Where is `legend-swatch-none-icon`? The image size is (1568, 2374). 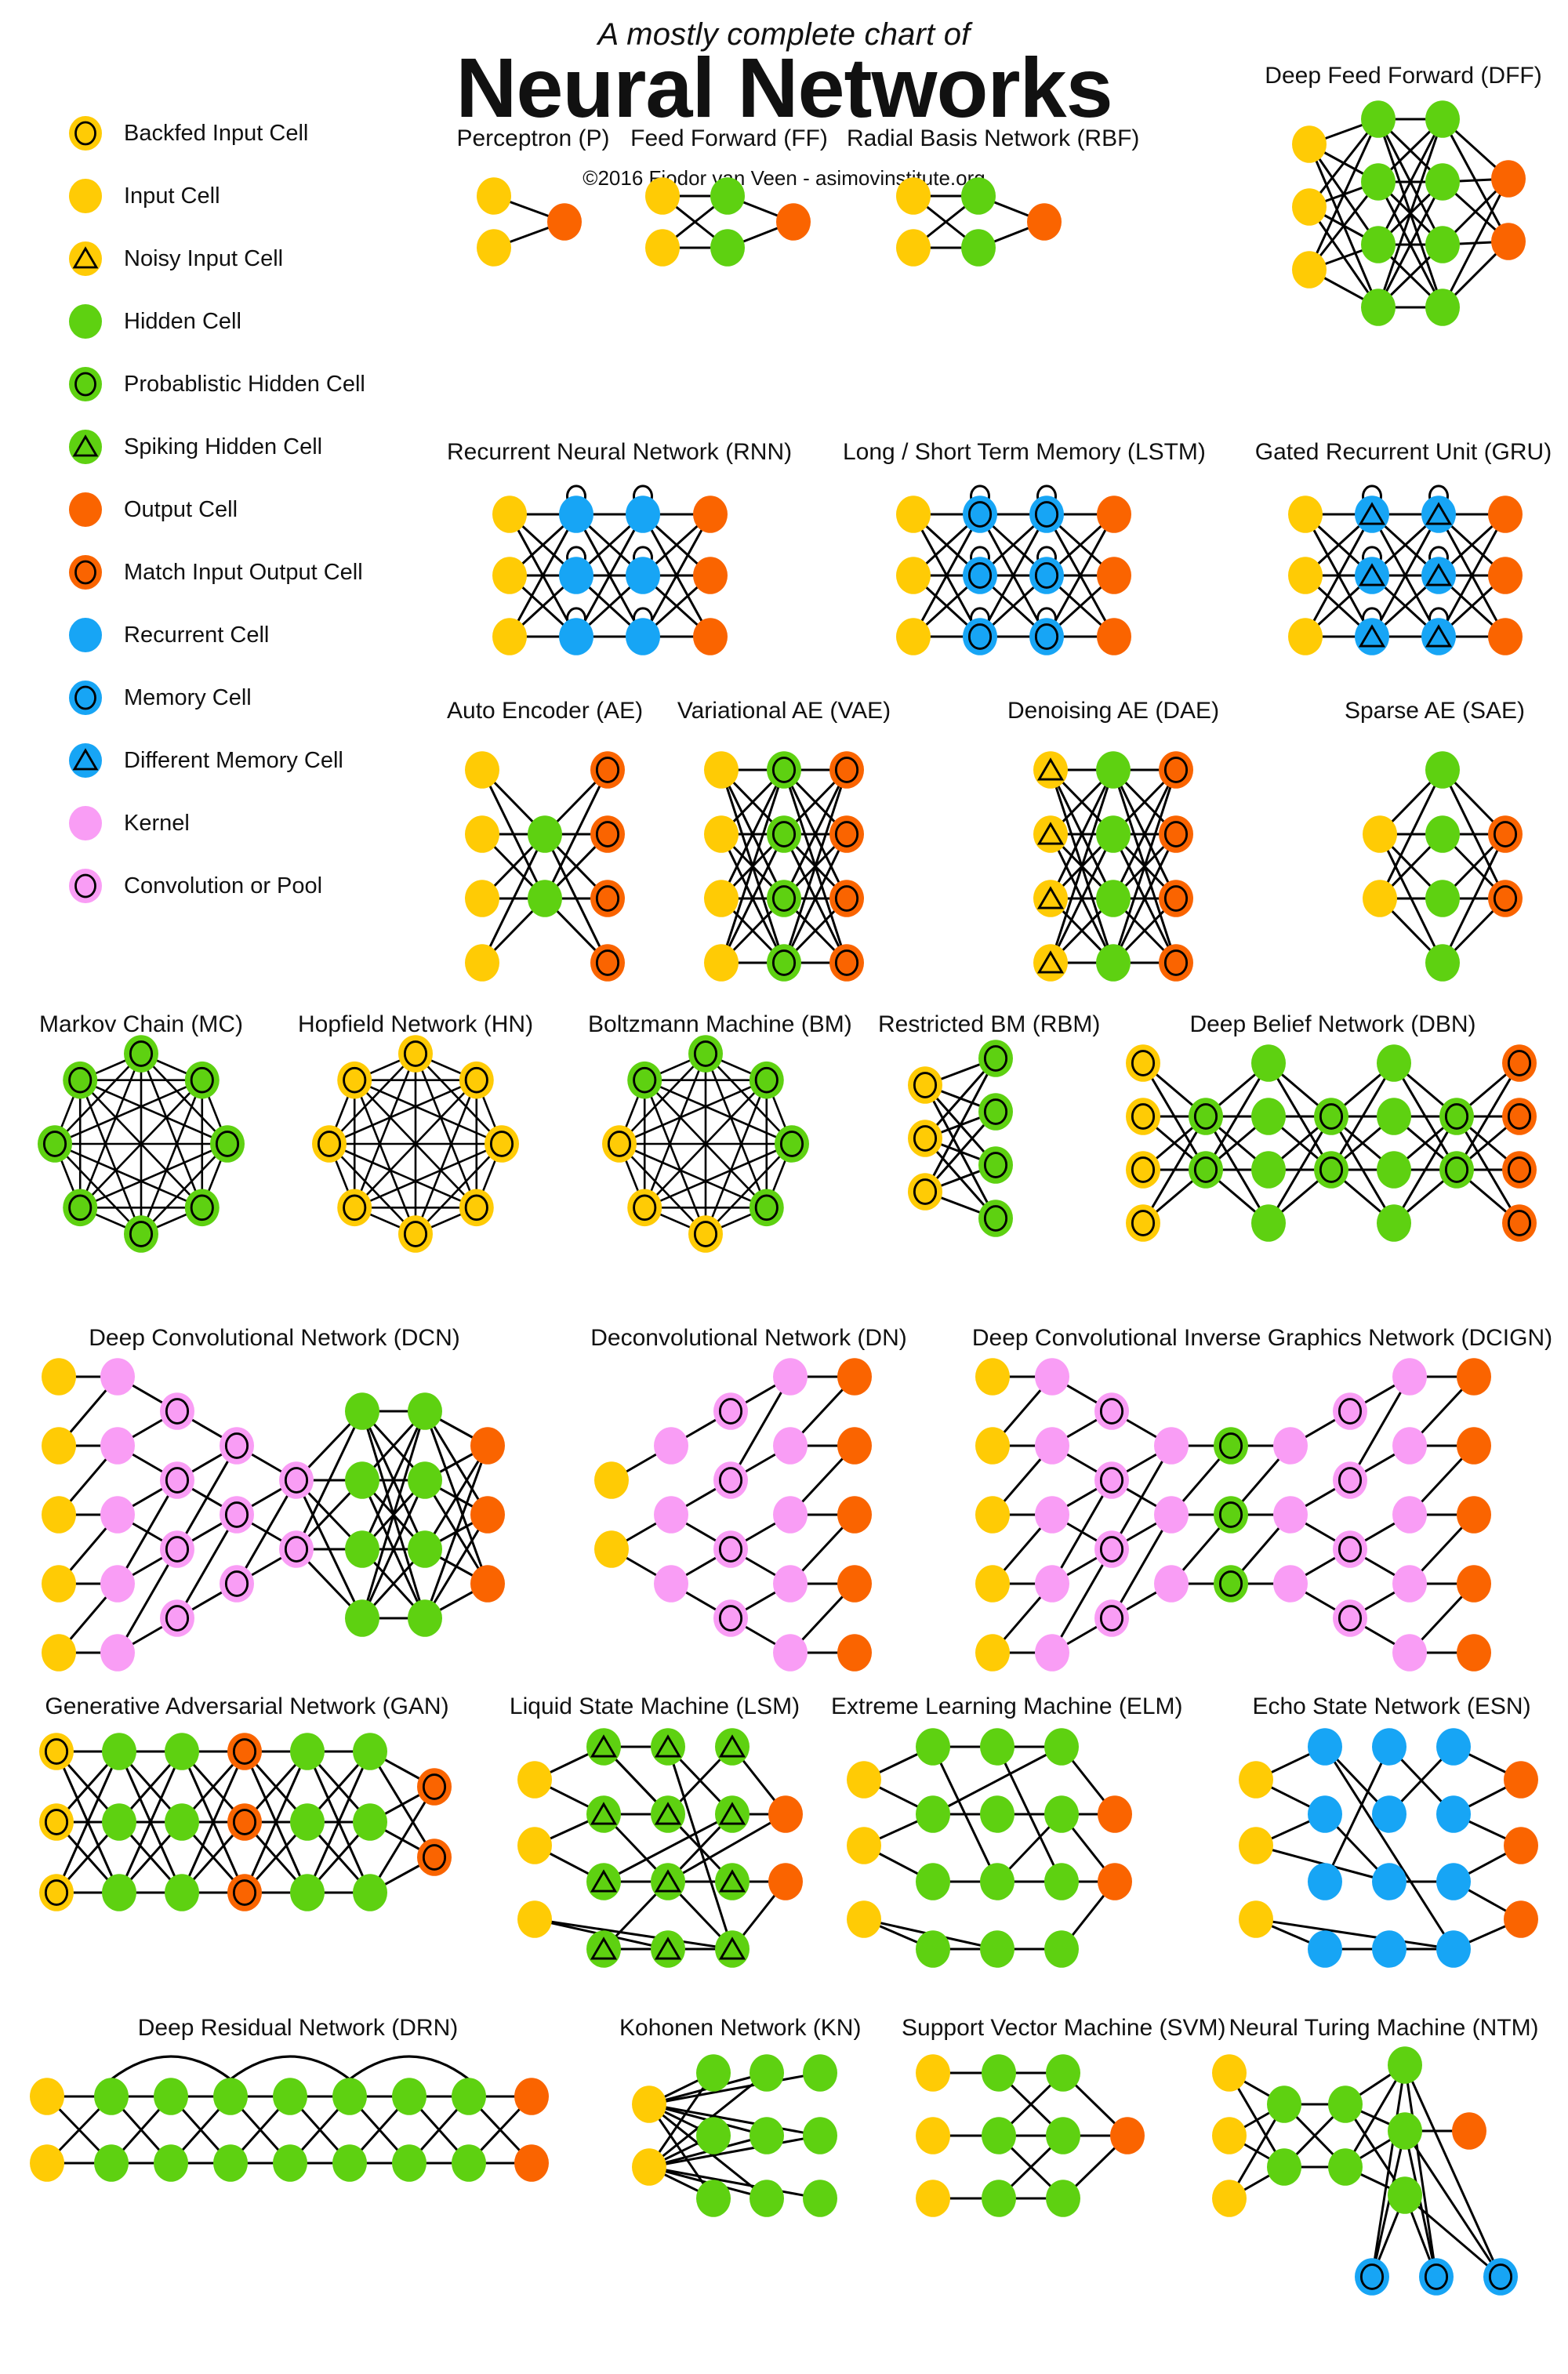
legend-swatch-none-icon is located at coordinates (85, 196).